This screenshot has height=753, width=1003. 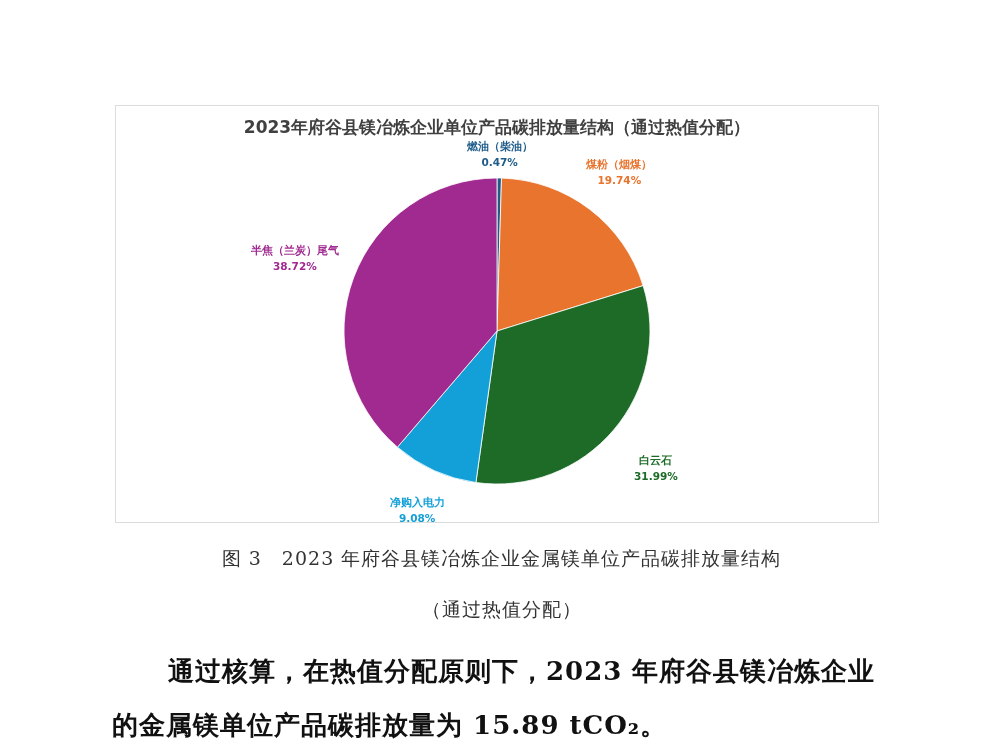 What do you see at coordinates (497, 127) in the screenshot?
I see `chart-title: 2023年府谷县镁冶炼企业单位产品碳排放量结构（通过热值分配）` at bounding box center [497, 127].